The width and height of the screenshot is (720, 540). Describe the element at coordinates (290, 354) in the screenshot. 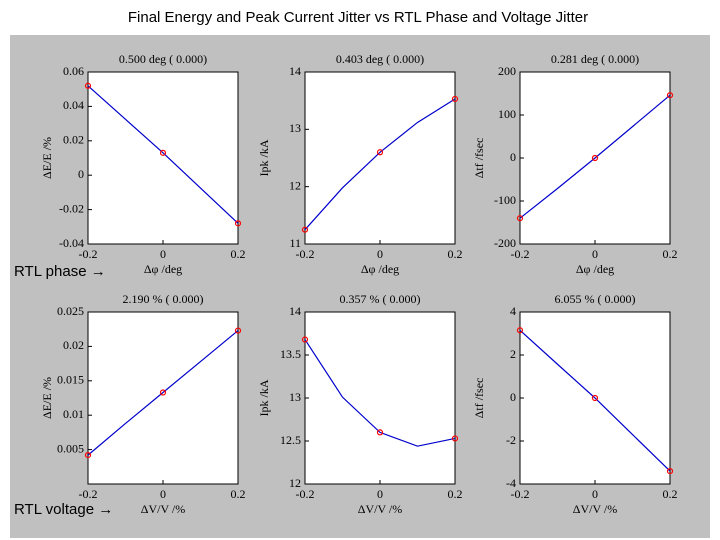

I see `y-tick-label: 13.5` at that location.